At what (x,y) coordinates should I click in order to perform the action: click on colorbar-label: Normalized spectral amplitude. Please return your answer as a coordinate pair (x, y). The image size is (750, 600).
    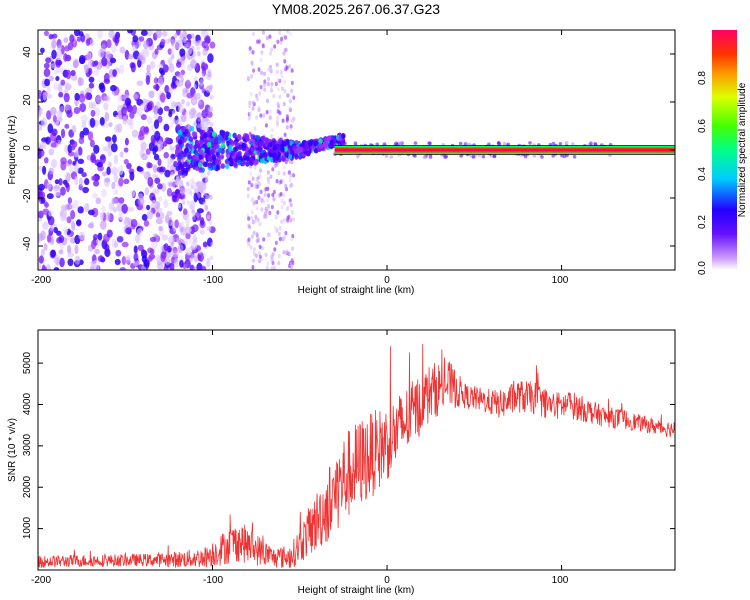
    Looking at the image, I should click on (742, 149).